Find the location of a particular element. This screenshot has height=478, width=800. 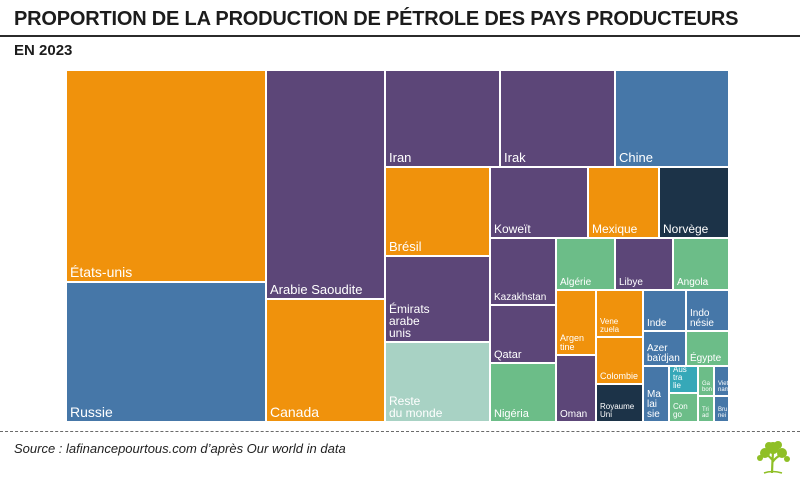

tile-label-nigeria: Nigéria is located at coordinates (512, 414).